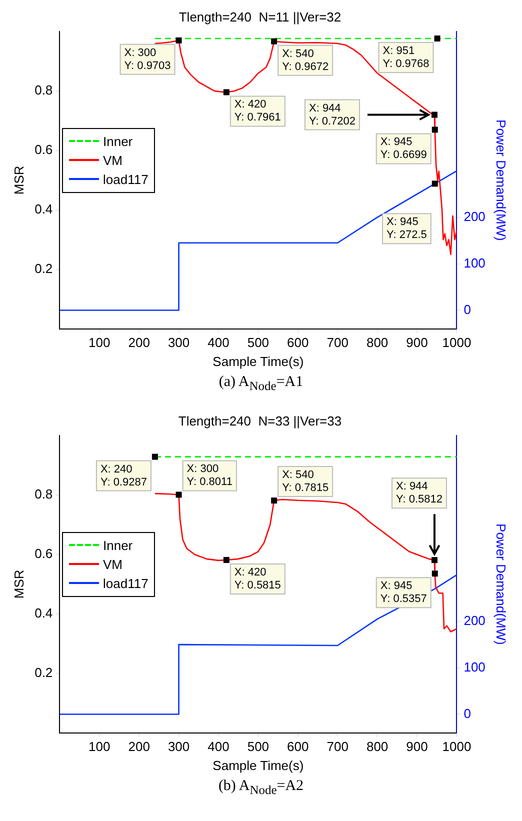 The height and width of the screenshot is (821, 522). I want to click on annotation: X: 420 Y: 0.5815, so click(257, 579).